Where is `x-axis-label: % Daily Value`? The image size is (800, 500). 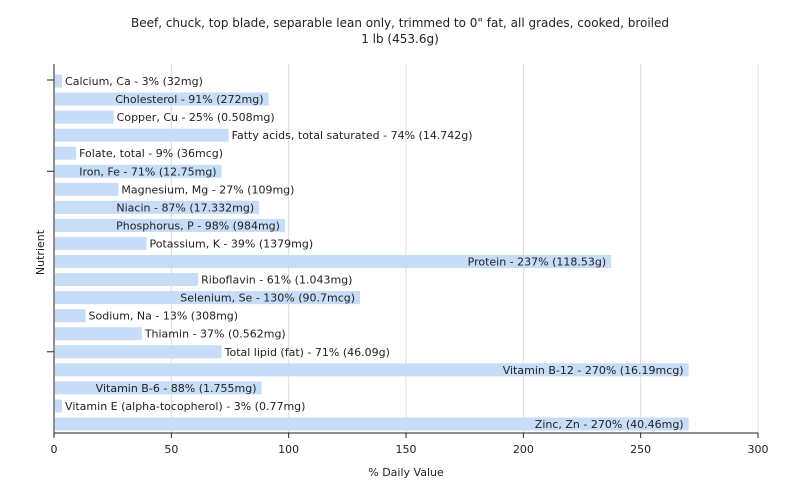
x-axis-label: % Daily Value is located at coordinates (406, 472).